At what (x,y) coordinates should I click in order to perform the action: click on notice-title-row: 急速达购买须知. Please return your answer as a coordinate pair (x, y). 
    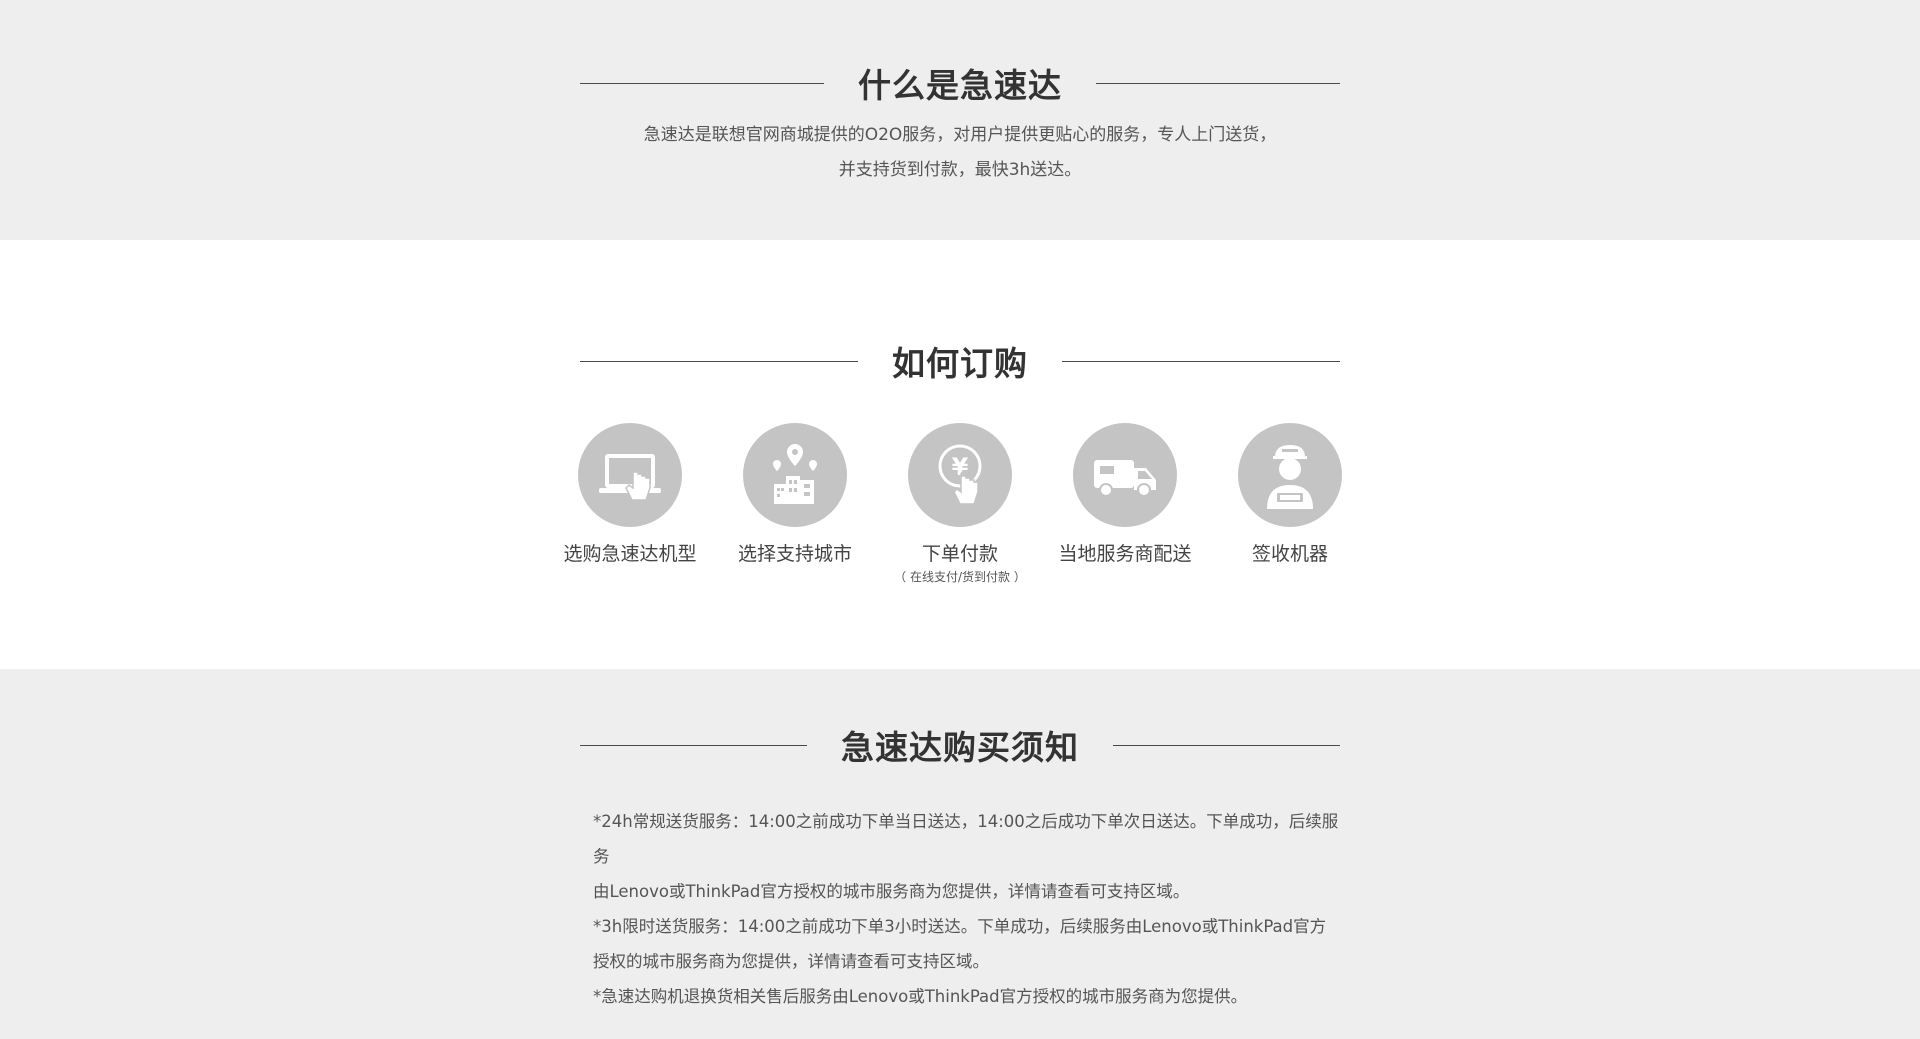
    Looking at the image, I should click on (960, 745).